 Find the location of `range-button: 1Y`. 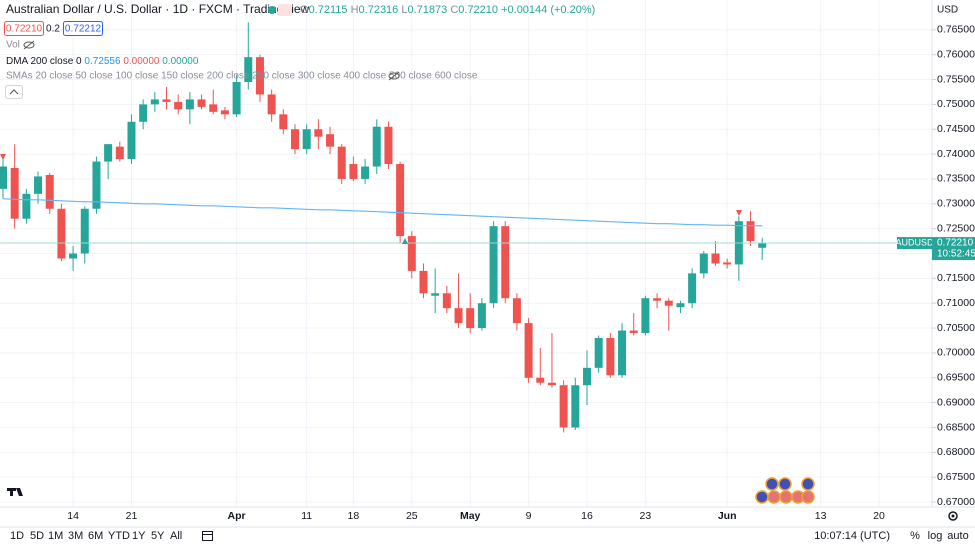

range-button: 1Y is located at coordinates (139, 536).